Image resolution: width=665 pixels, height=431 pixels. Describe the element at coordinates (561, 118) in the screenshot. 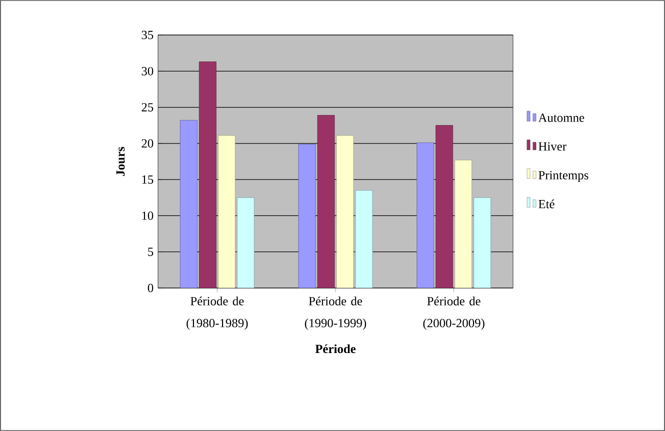

I see `legend-label: Automne` at that location.